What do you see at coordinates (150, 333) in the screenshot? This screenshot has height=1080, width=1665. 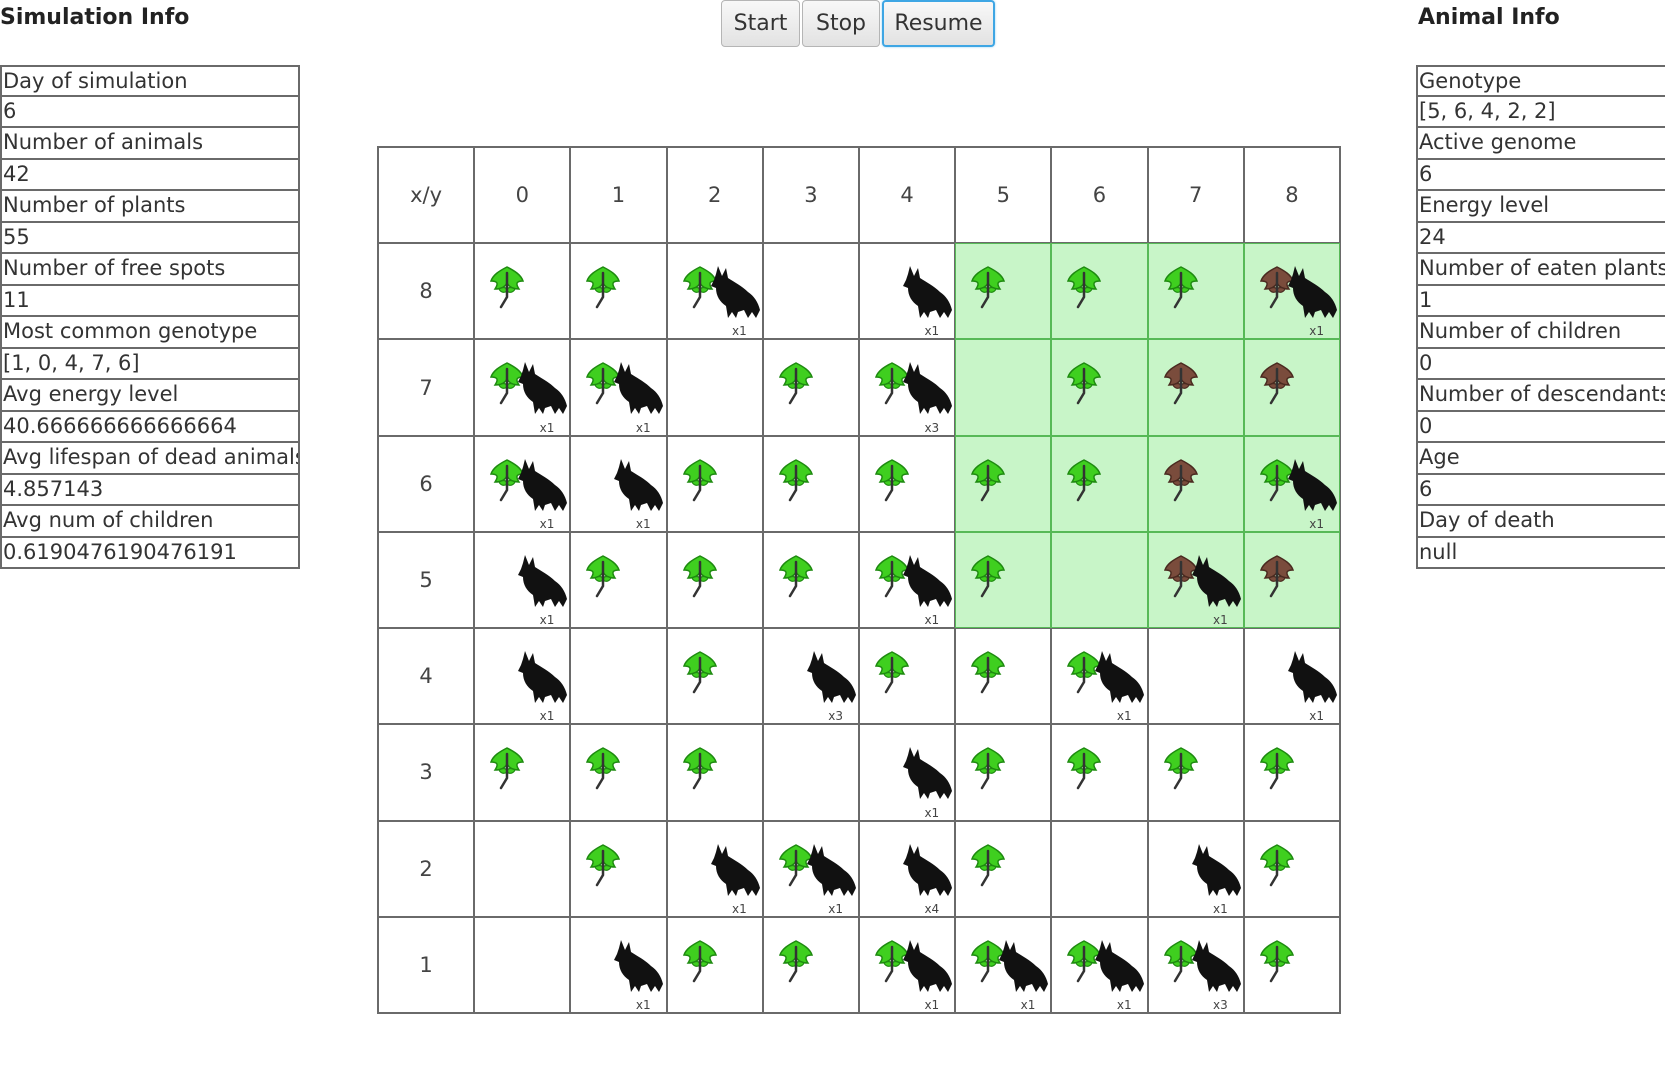 I see `info-cell: Most common genotype` at bounding box center [150, 333].